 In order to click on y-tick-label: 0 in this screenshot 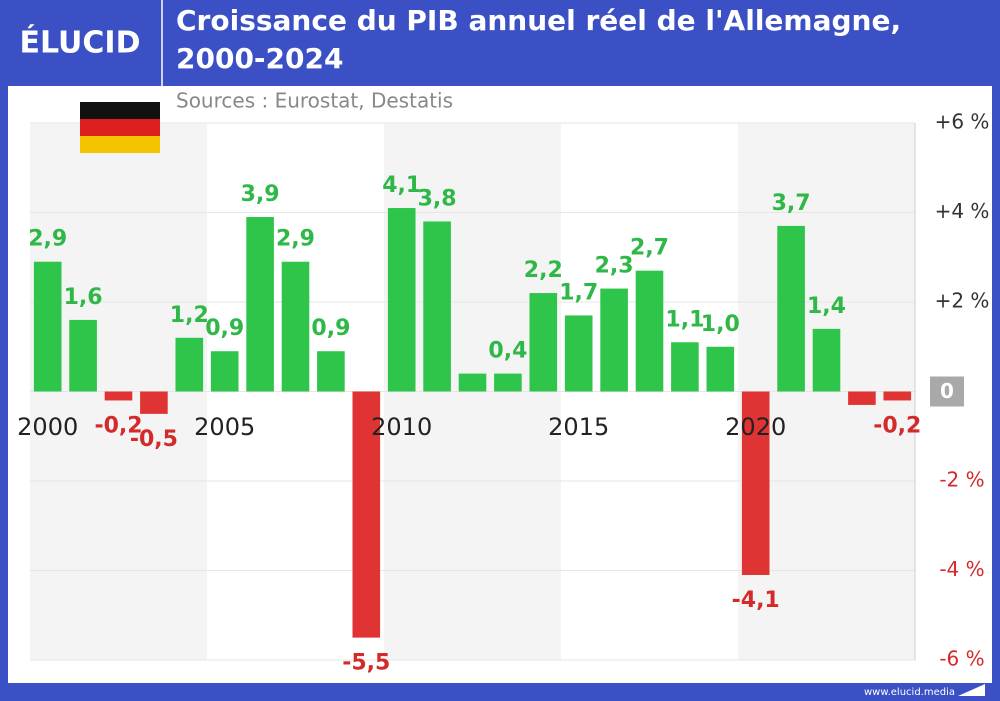, I will do `click(947, 391)`.